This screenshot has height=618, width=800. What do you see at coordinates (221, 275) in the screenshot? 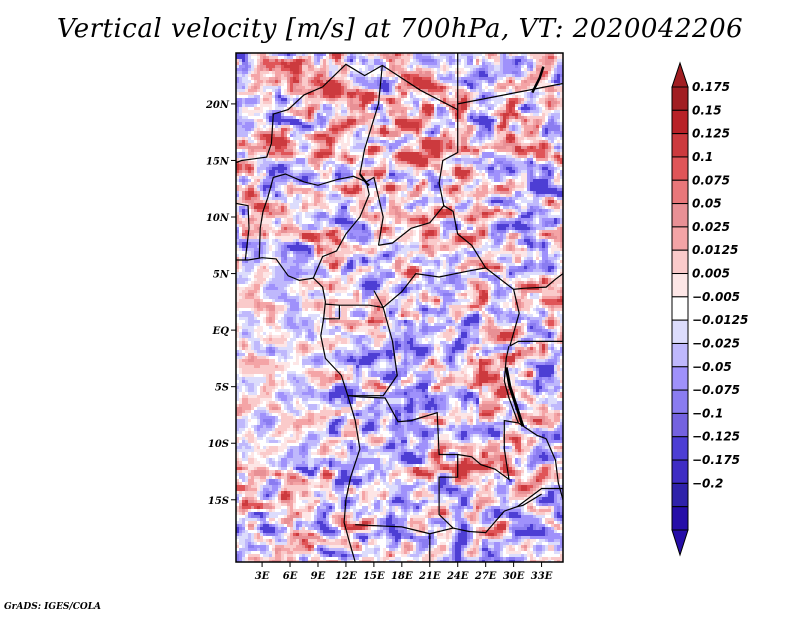
I see `lat-tick-label: 5N` at bounding box center [221, 275].